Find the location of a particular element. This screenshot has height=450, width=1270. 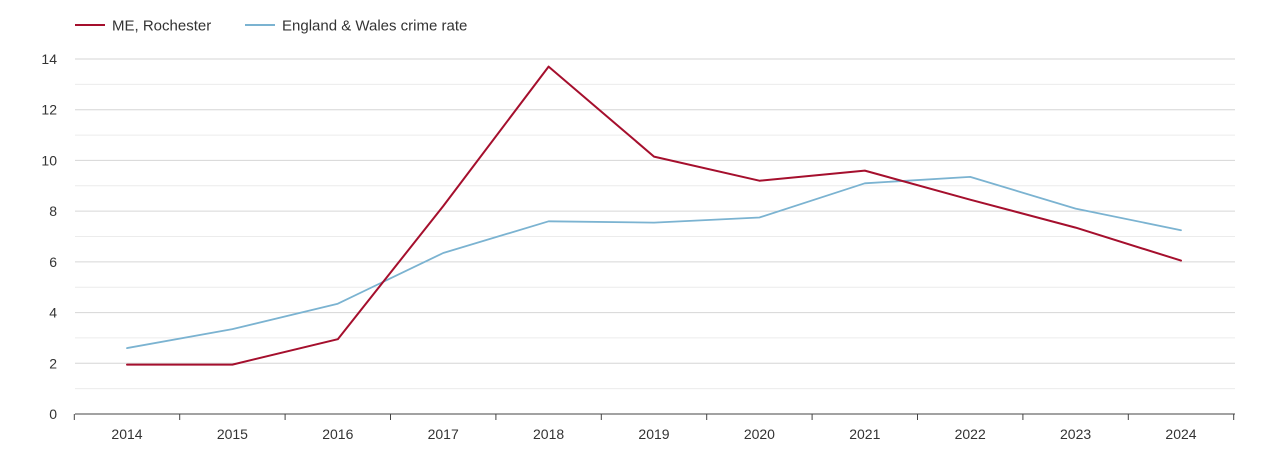

x-tick-label: 2018 is located at coordinates (548, 434).